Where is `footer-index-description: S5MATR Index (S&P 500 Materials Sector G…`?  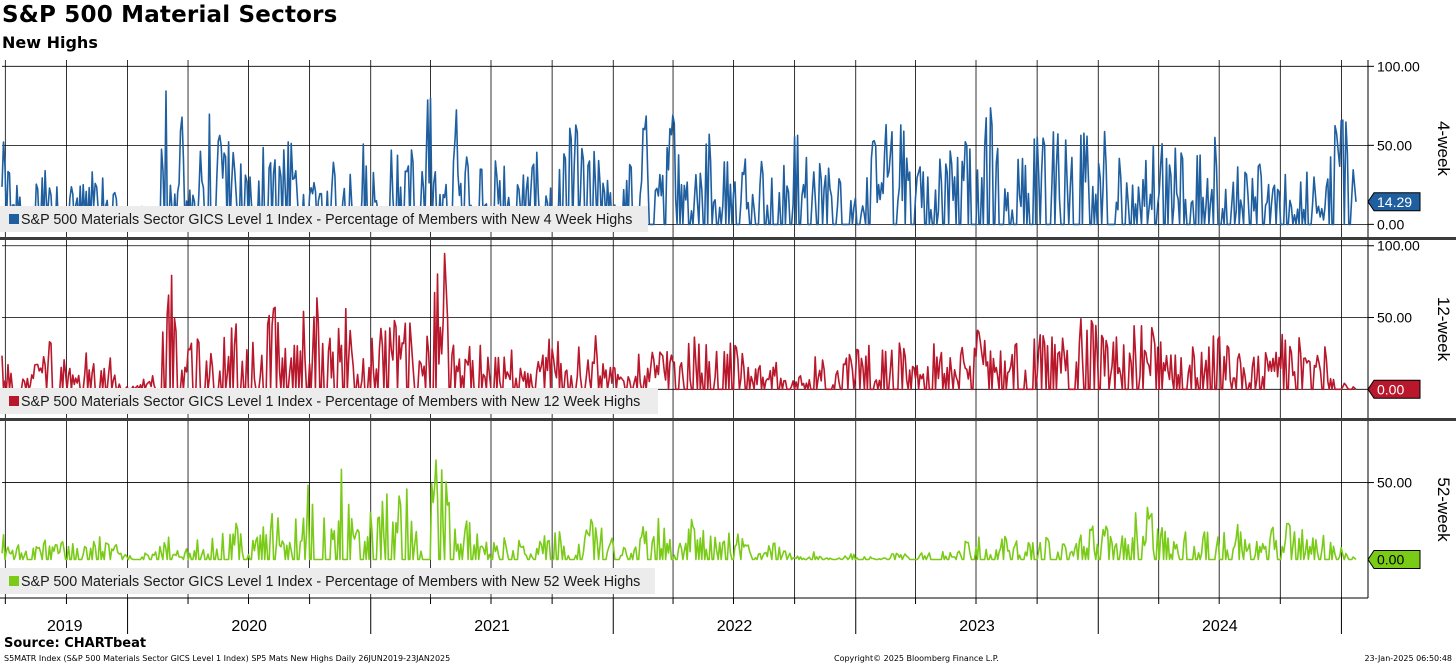
footer-index-description: S5MATR Index (S&P 500 Materials Sector G… is located at coordinates (227, 658).